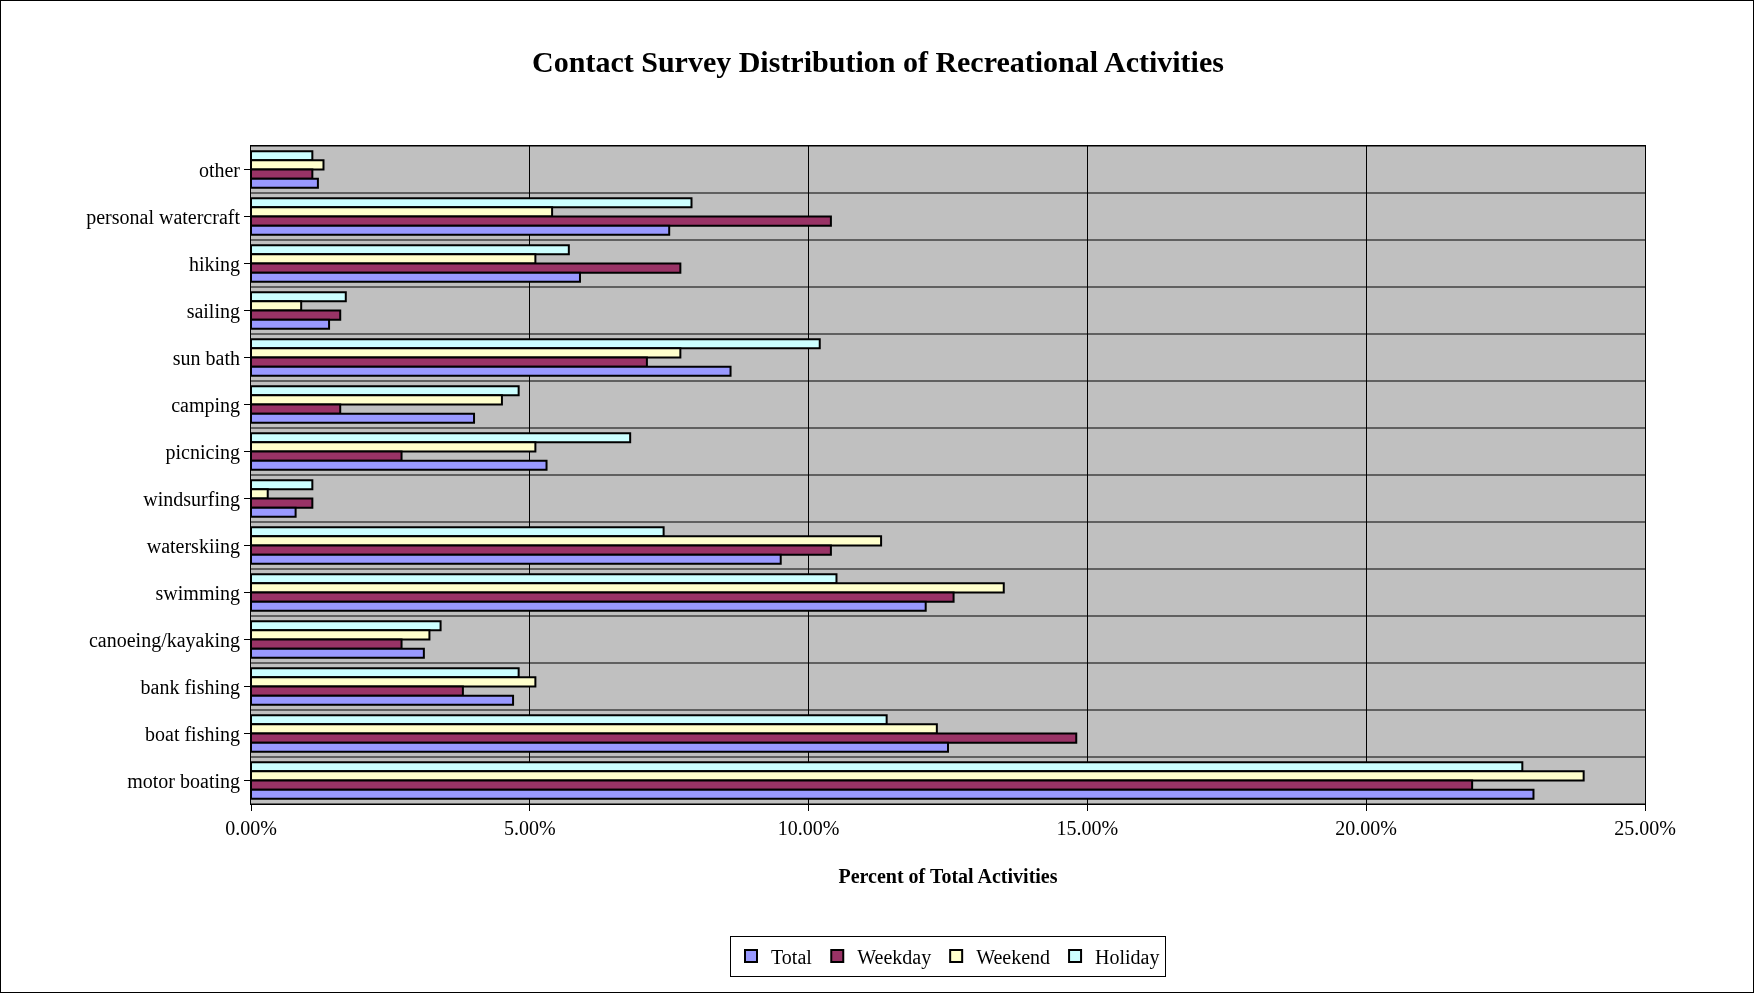 The width and height of the screenshot is (1754, 993). I want to click on legend-label: Total, so click(792, 956).